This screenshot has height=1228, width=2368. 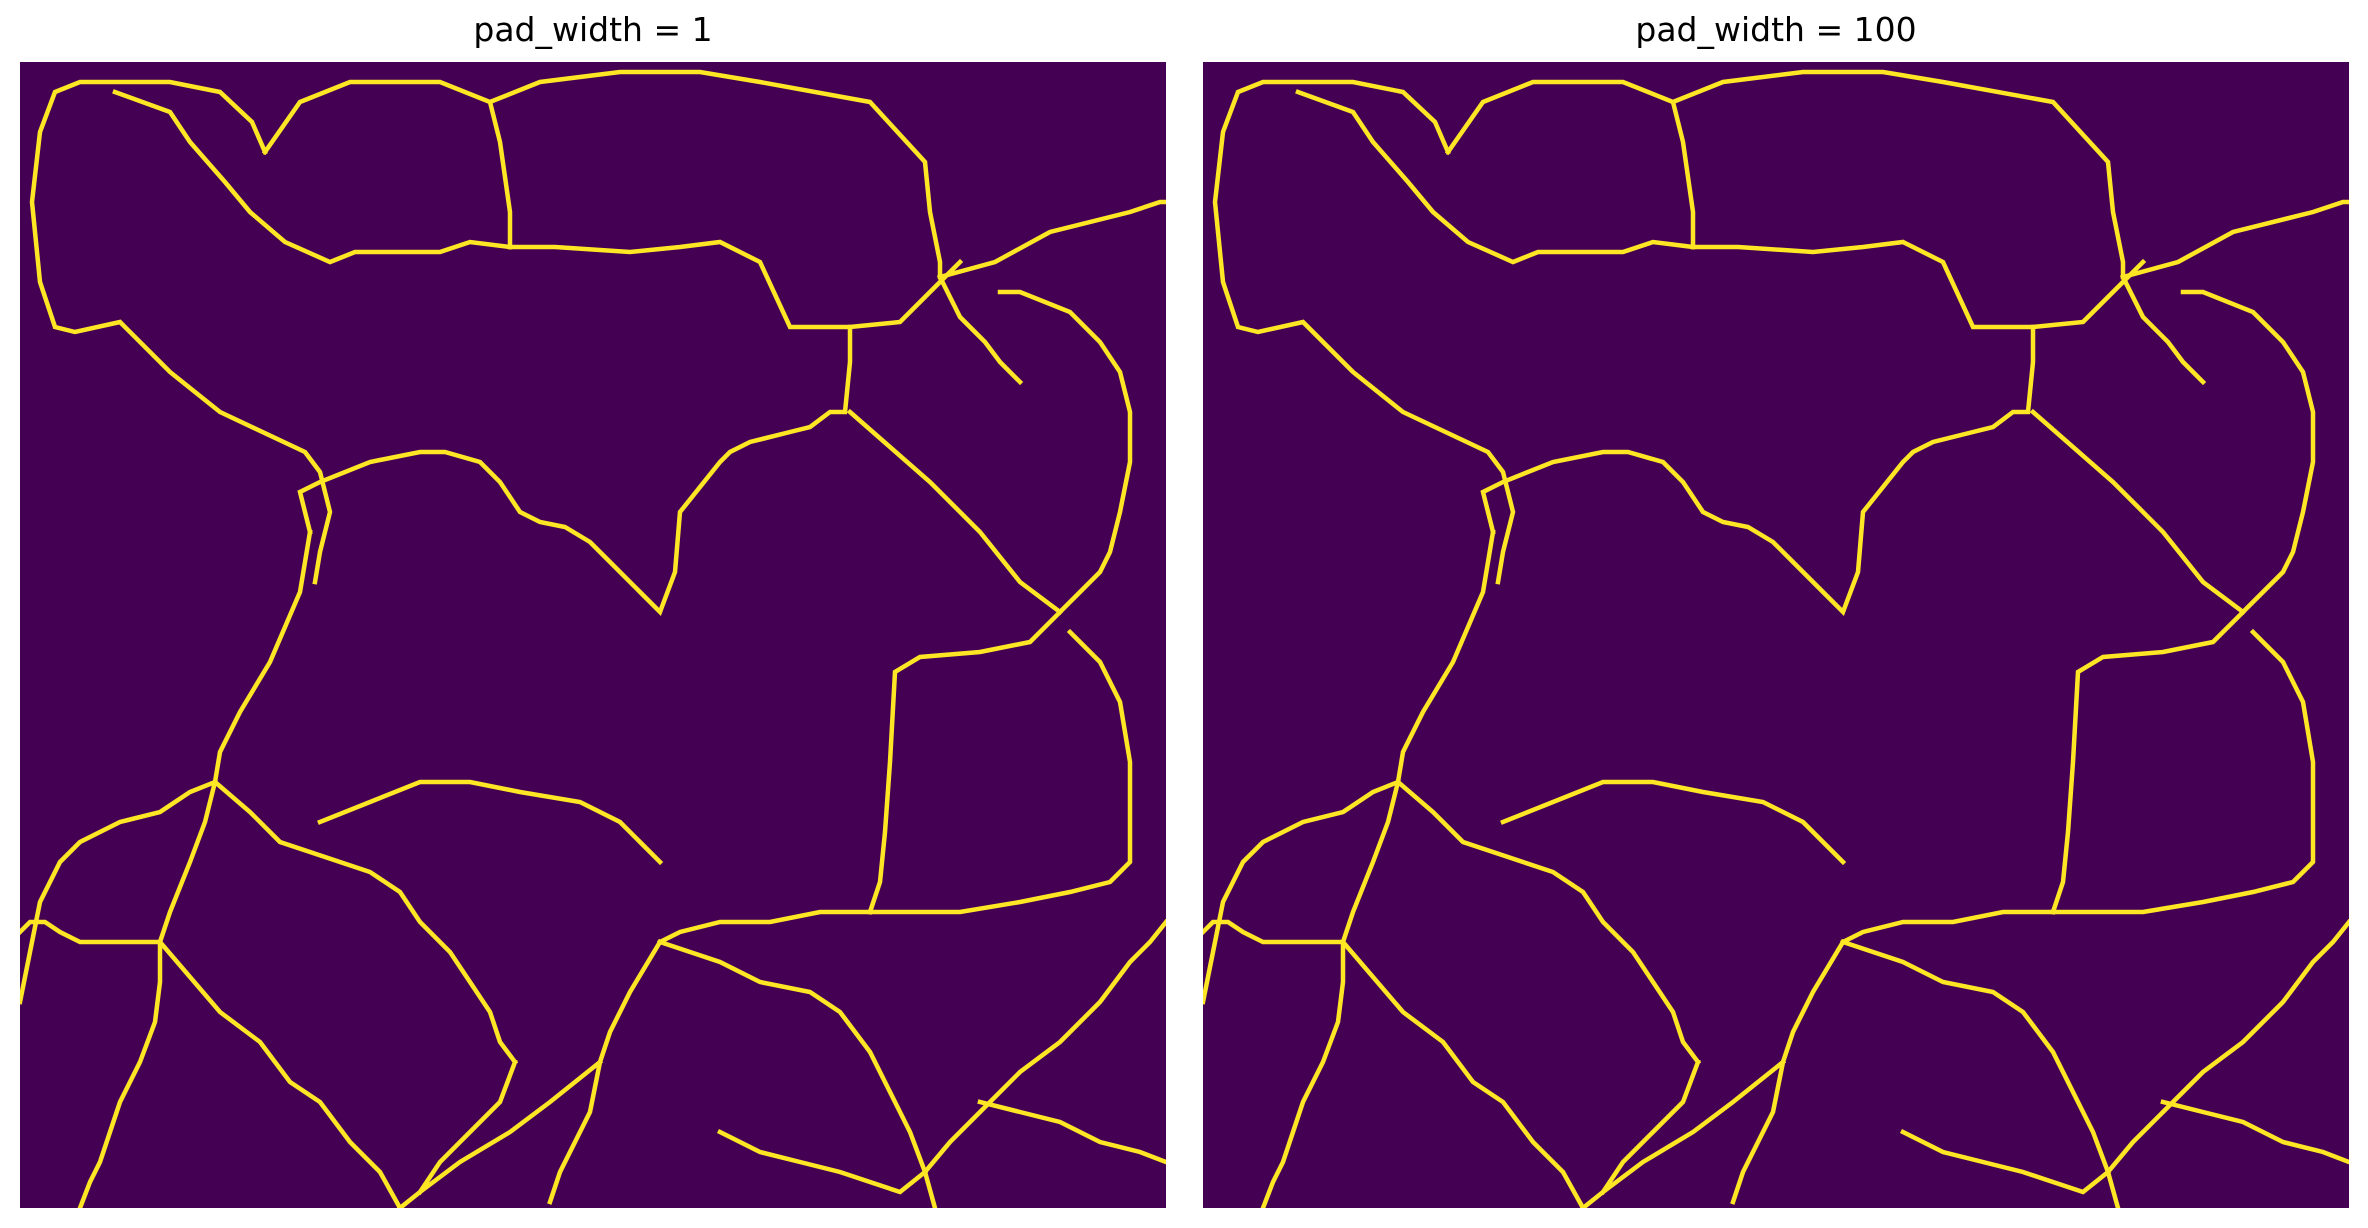 I want to click on panel-title-right: pad_width = 100, so click(x=1776, y=29).